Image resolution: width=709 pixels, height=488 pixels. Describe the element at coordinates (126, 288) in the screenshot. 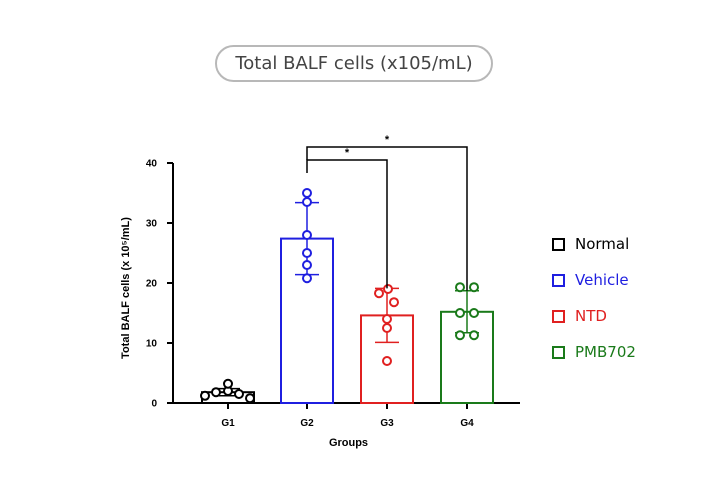

I see `y-axis-label: Total BALF cells (x 10⁵/mL)` at that location.